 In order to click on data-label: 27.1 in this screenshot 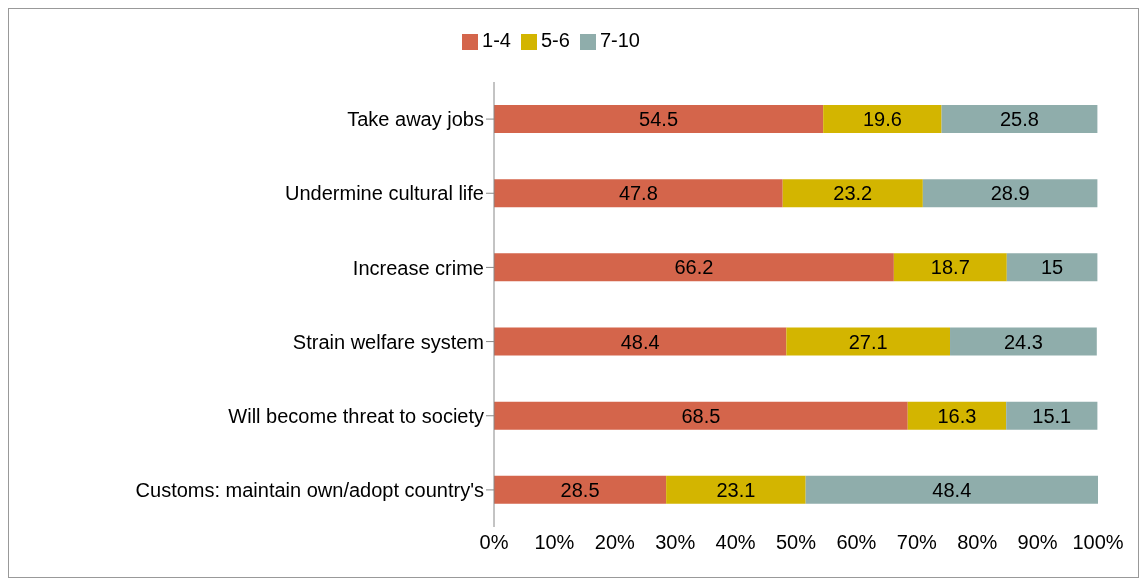, I will do `click(868, 341)`.